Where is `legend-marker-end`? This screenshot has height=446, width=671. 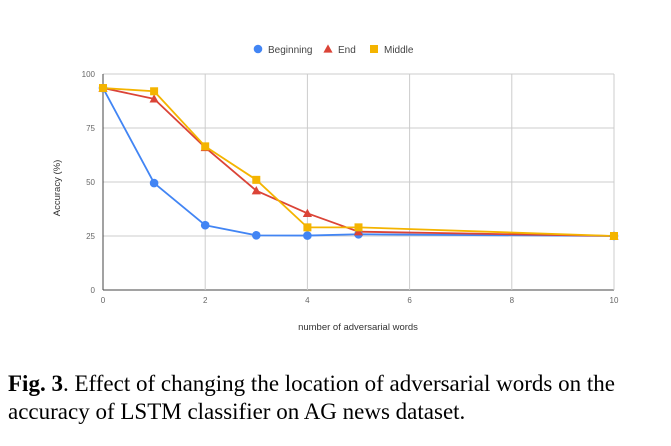
legend-marker-end is located at coordinates (328, 48).